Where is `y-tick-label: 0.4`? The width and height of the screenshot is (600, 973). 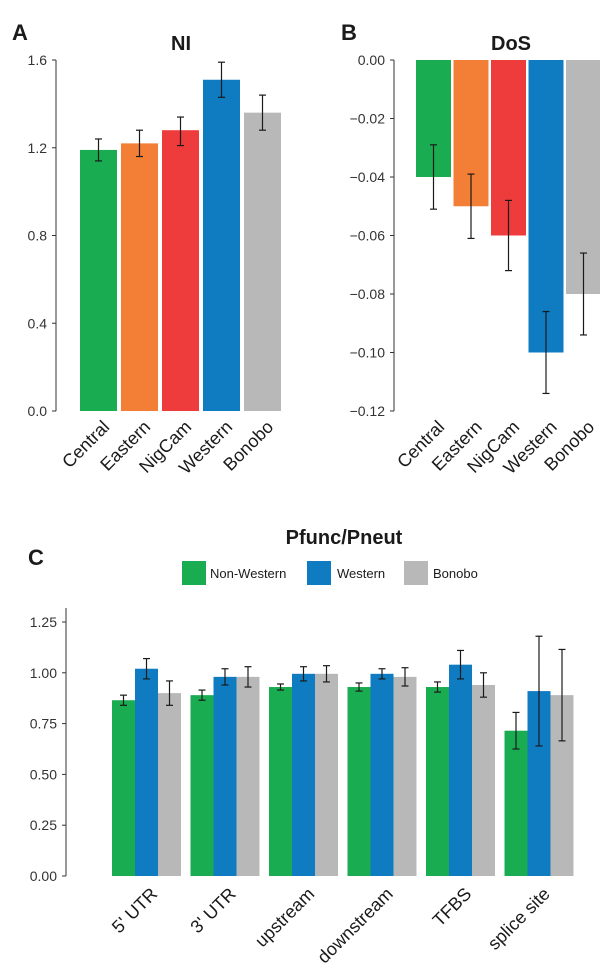
y-tick-label: 0.4 is located at coordinates (38, 323).